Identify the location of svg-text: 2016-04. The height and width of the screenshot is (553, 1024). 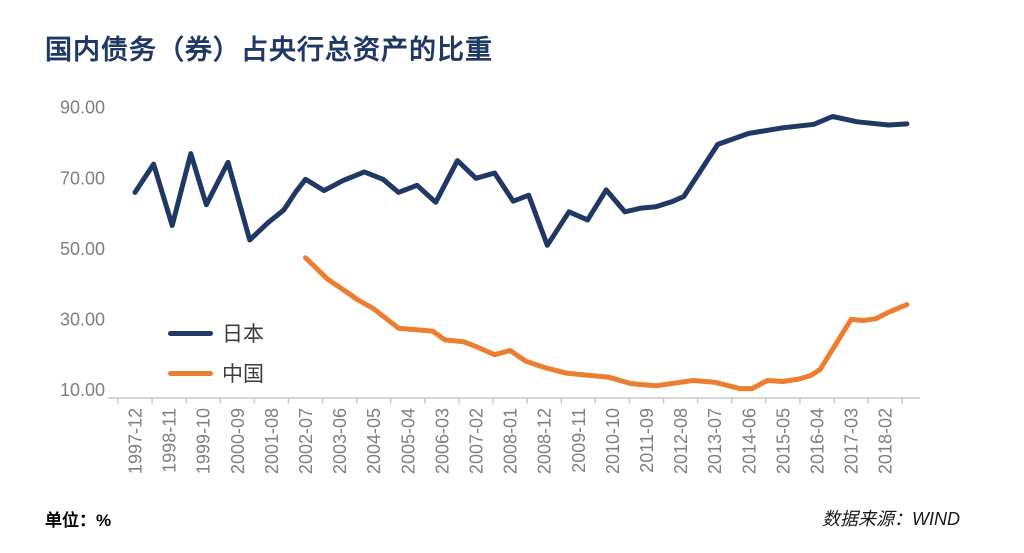
(818, 441).